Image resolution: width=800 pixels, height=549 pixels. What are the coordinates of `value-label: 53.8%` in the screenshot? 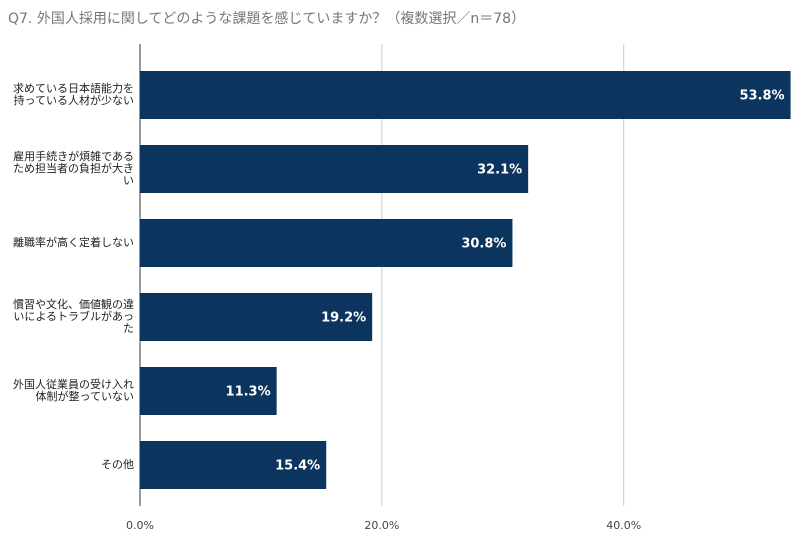 It's located at (761, 96).